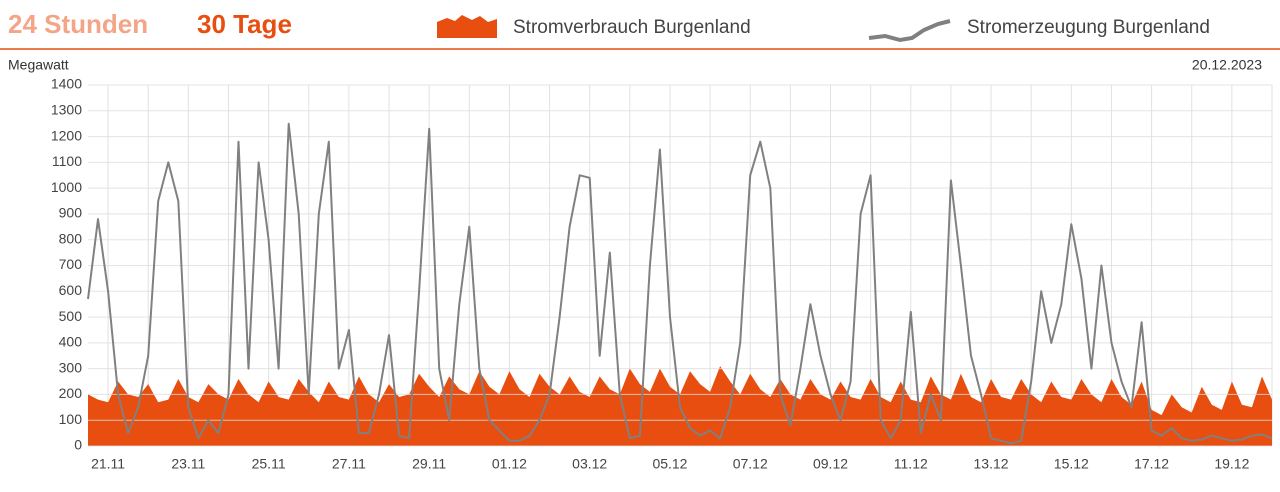  Describe the element at coordinates (911, 464) in the screenshot. I see `x-tick-label: 11.12` at that location.